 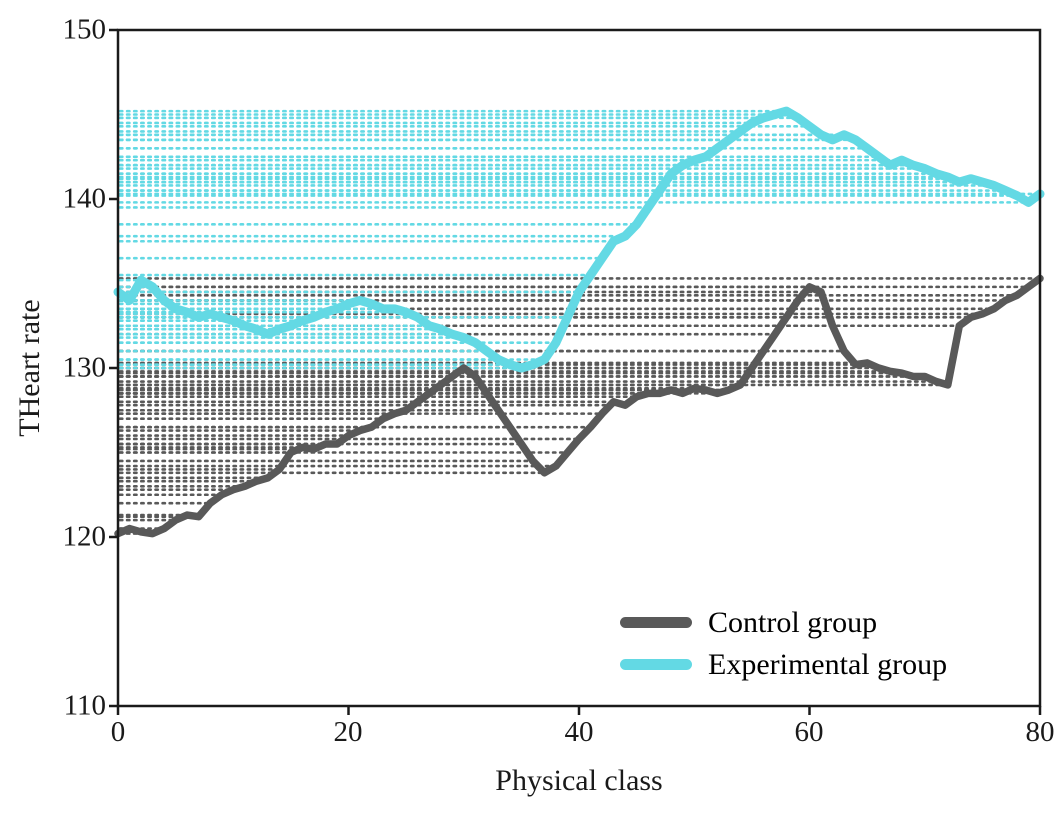 I want to click on y-tick-label-120: 120, so click(x=84, y=536).